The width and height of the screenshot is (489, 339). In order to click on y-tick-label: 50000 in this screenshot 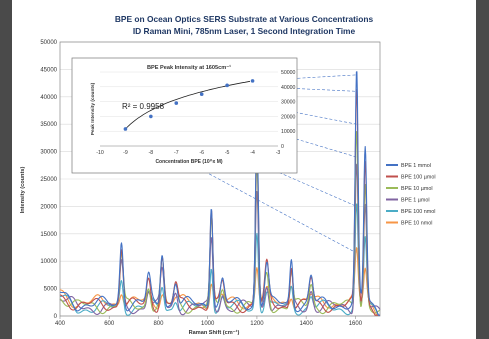, I will do `click(48, 43)`.